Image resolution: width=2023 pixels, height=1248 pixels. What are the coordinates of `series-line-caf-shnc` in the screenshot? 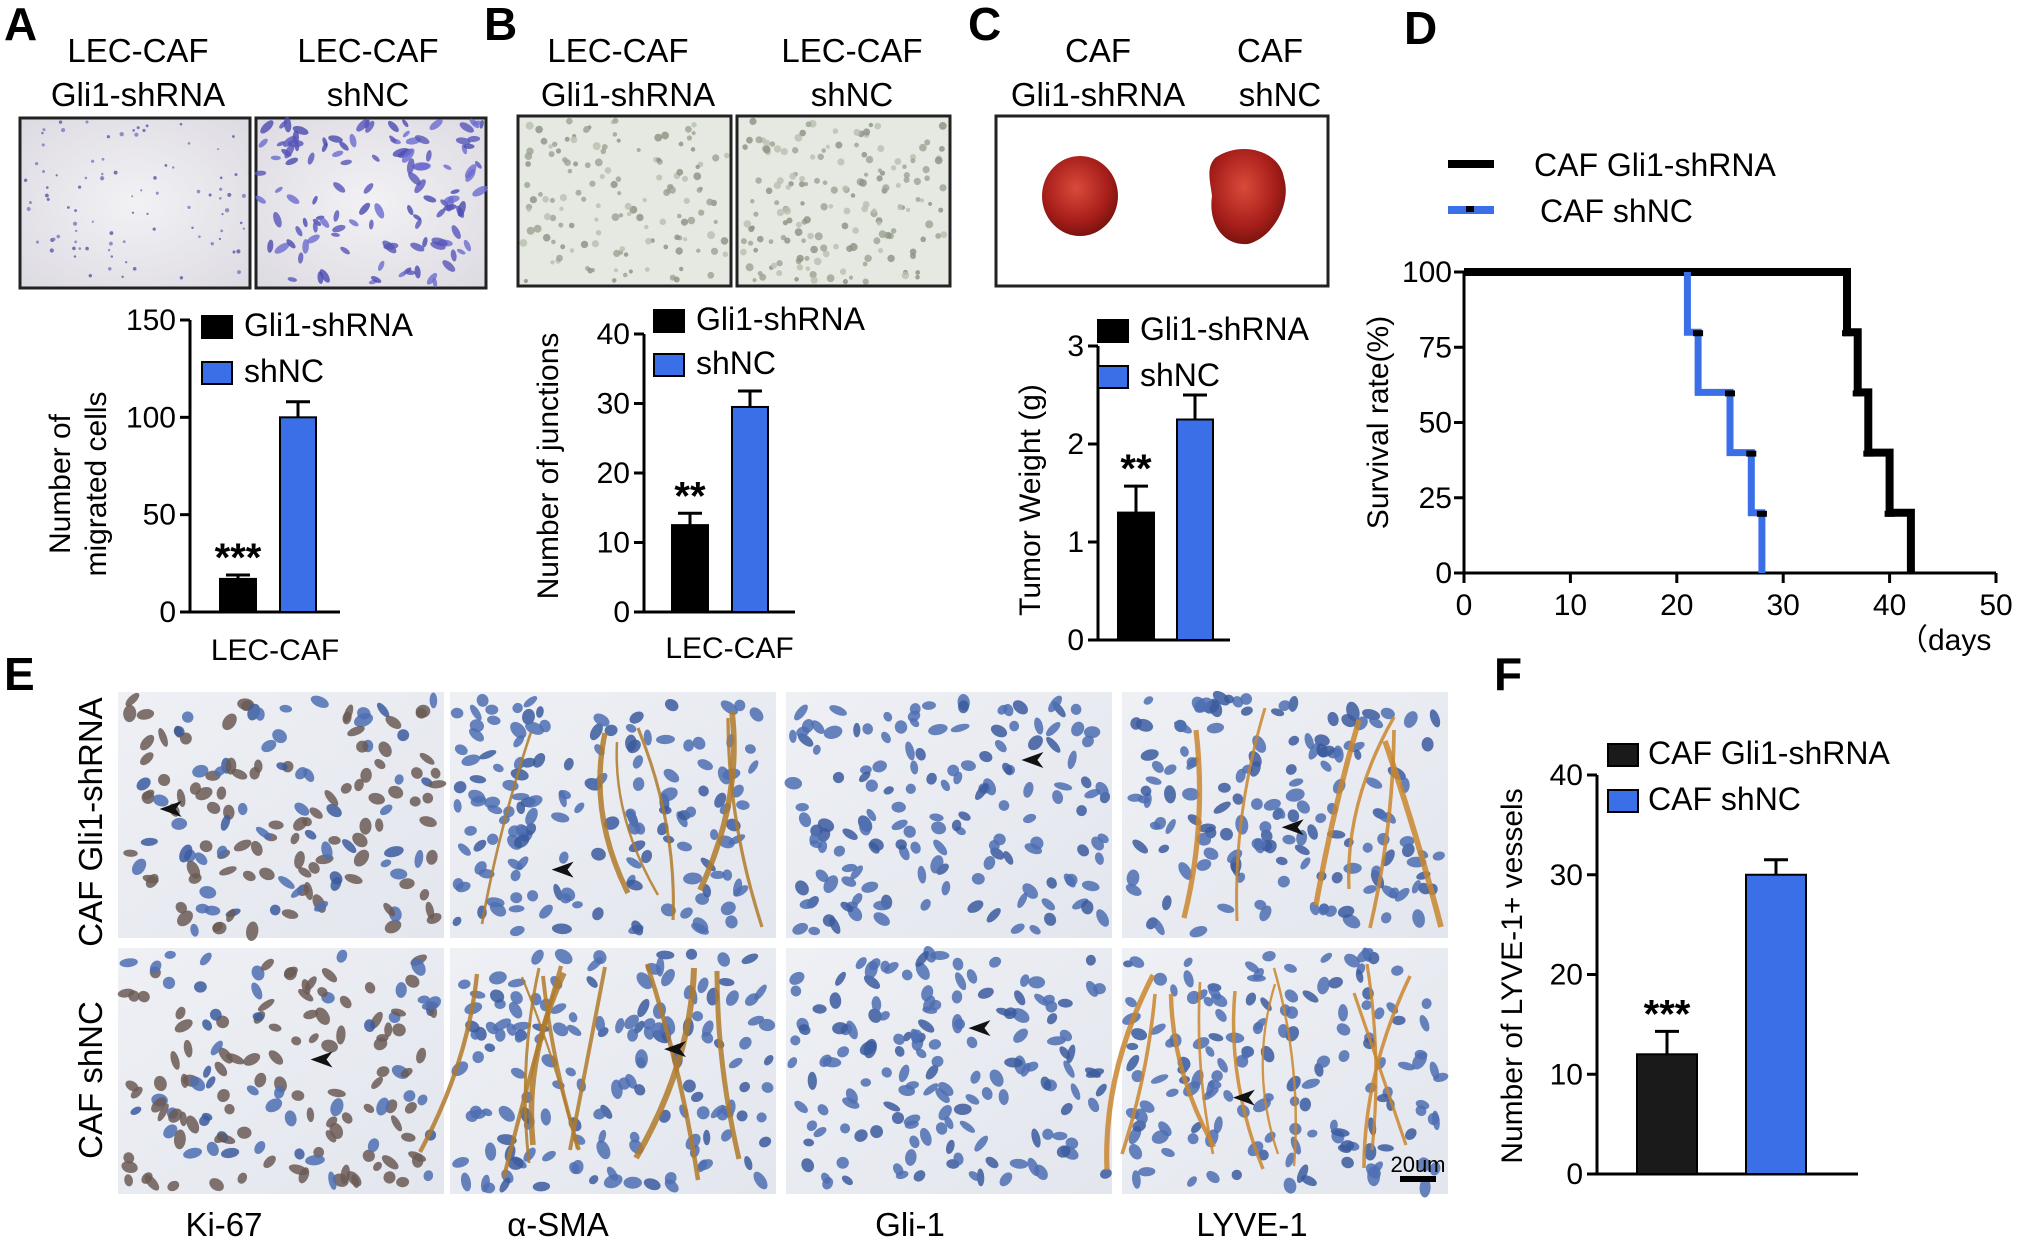 It's located at (1724, 422).